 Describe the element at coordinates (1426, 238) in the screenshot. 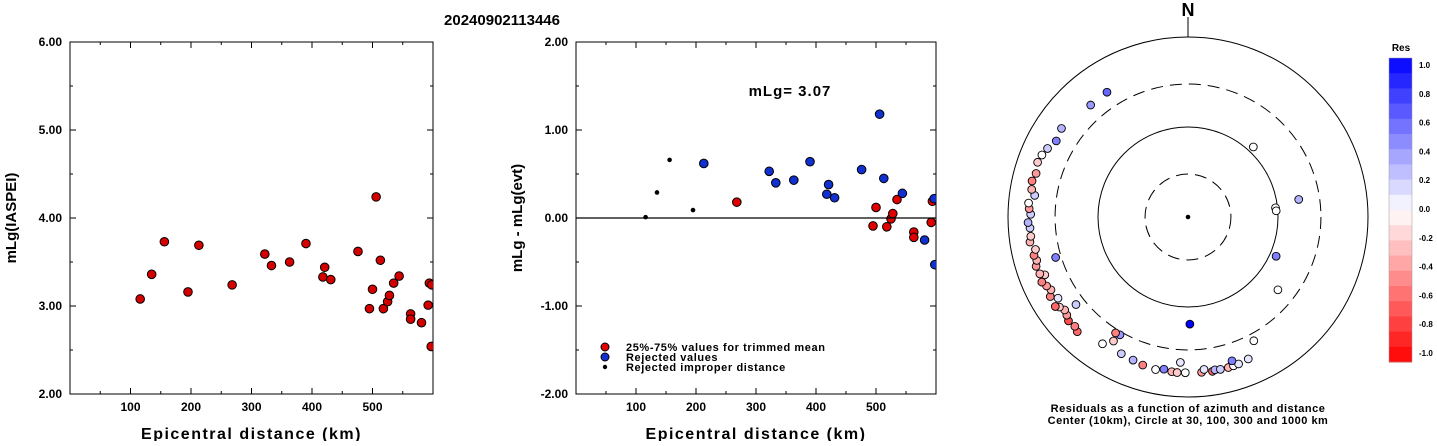

I see `colorbar-tick-label: -0.2` at that location.